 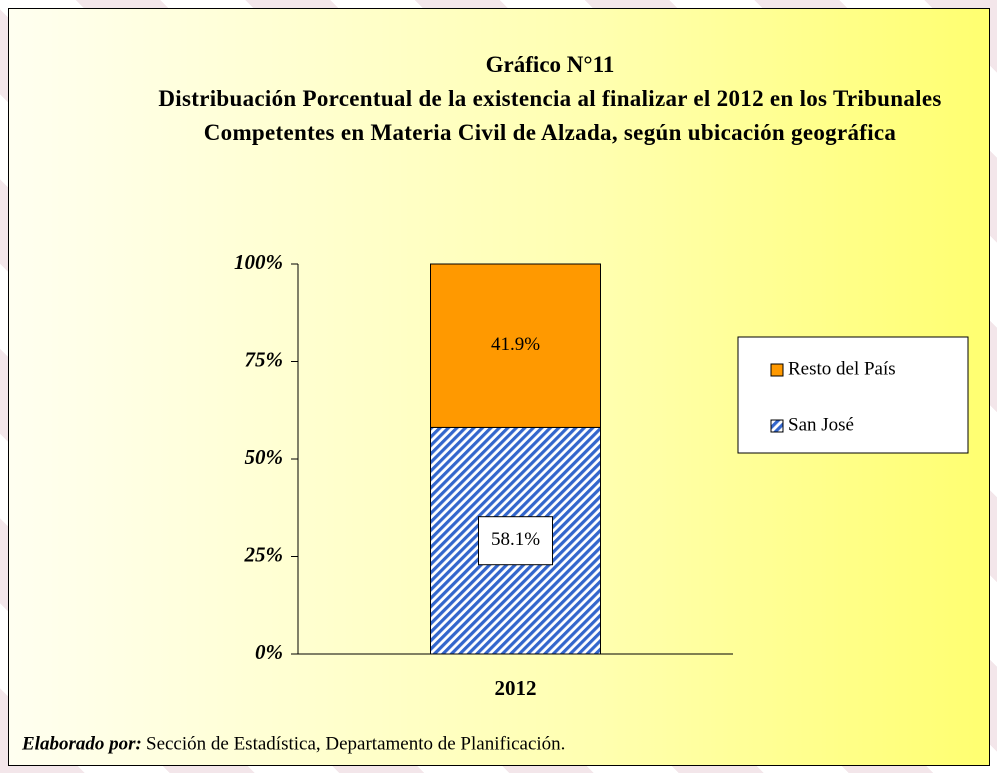 I want to click on label-box, so click(x=515, y=541).